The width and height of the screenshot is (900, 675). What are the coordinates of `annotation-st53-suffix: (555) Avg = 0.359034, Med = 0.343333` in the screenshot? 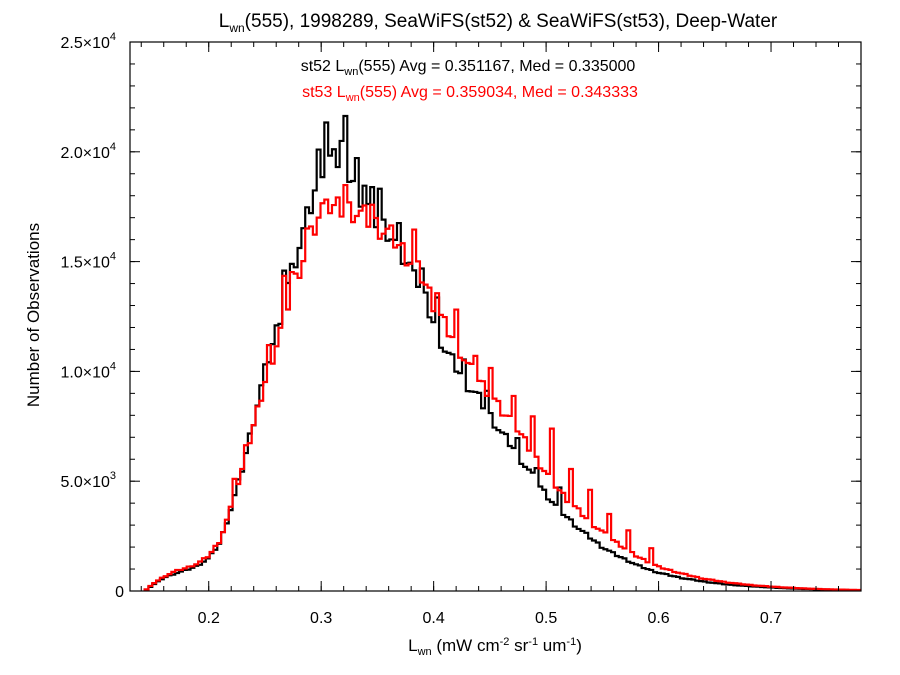 It's located at (499, 92).